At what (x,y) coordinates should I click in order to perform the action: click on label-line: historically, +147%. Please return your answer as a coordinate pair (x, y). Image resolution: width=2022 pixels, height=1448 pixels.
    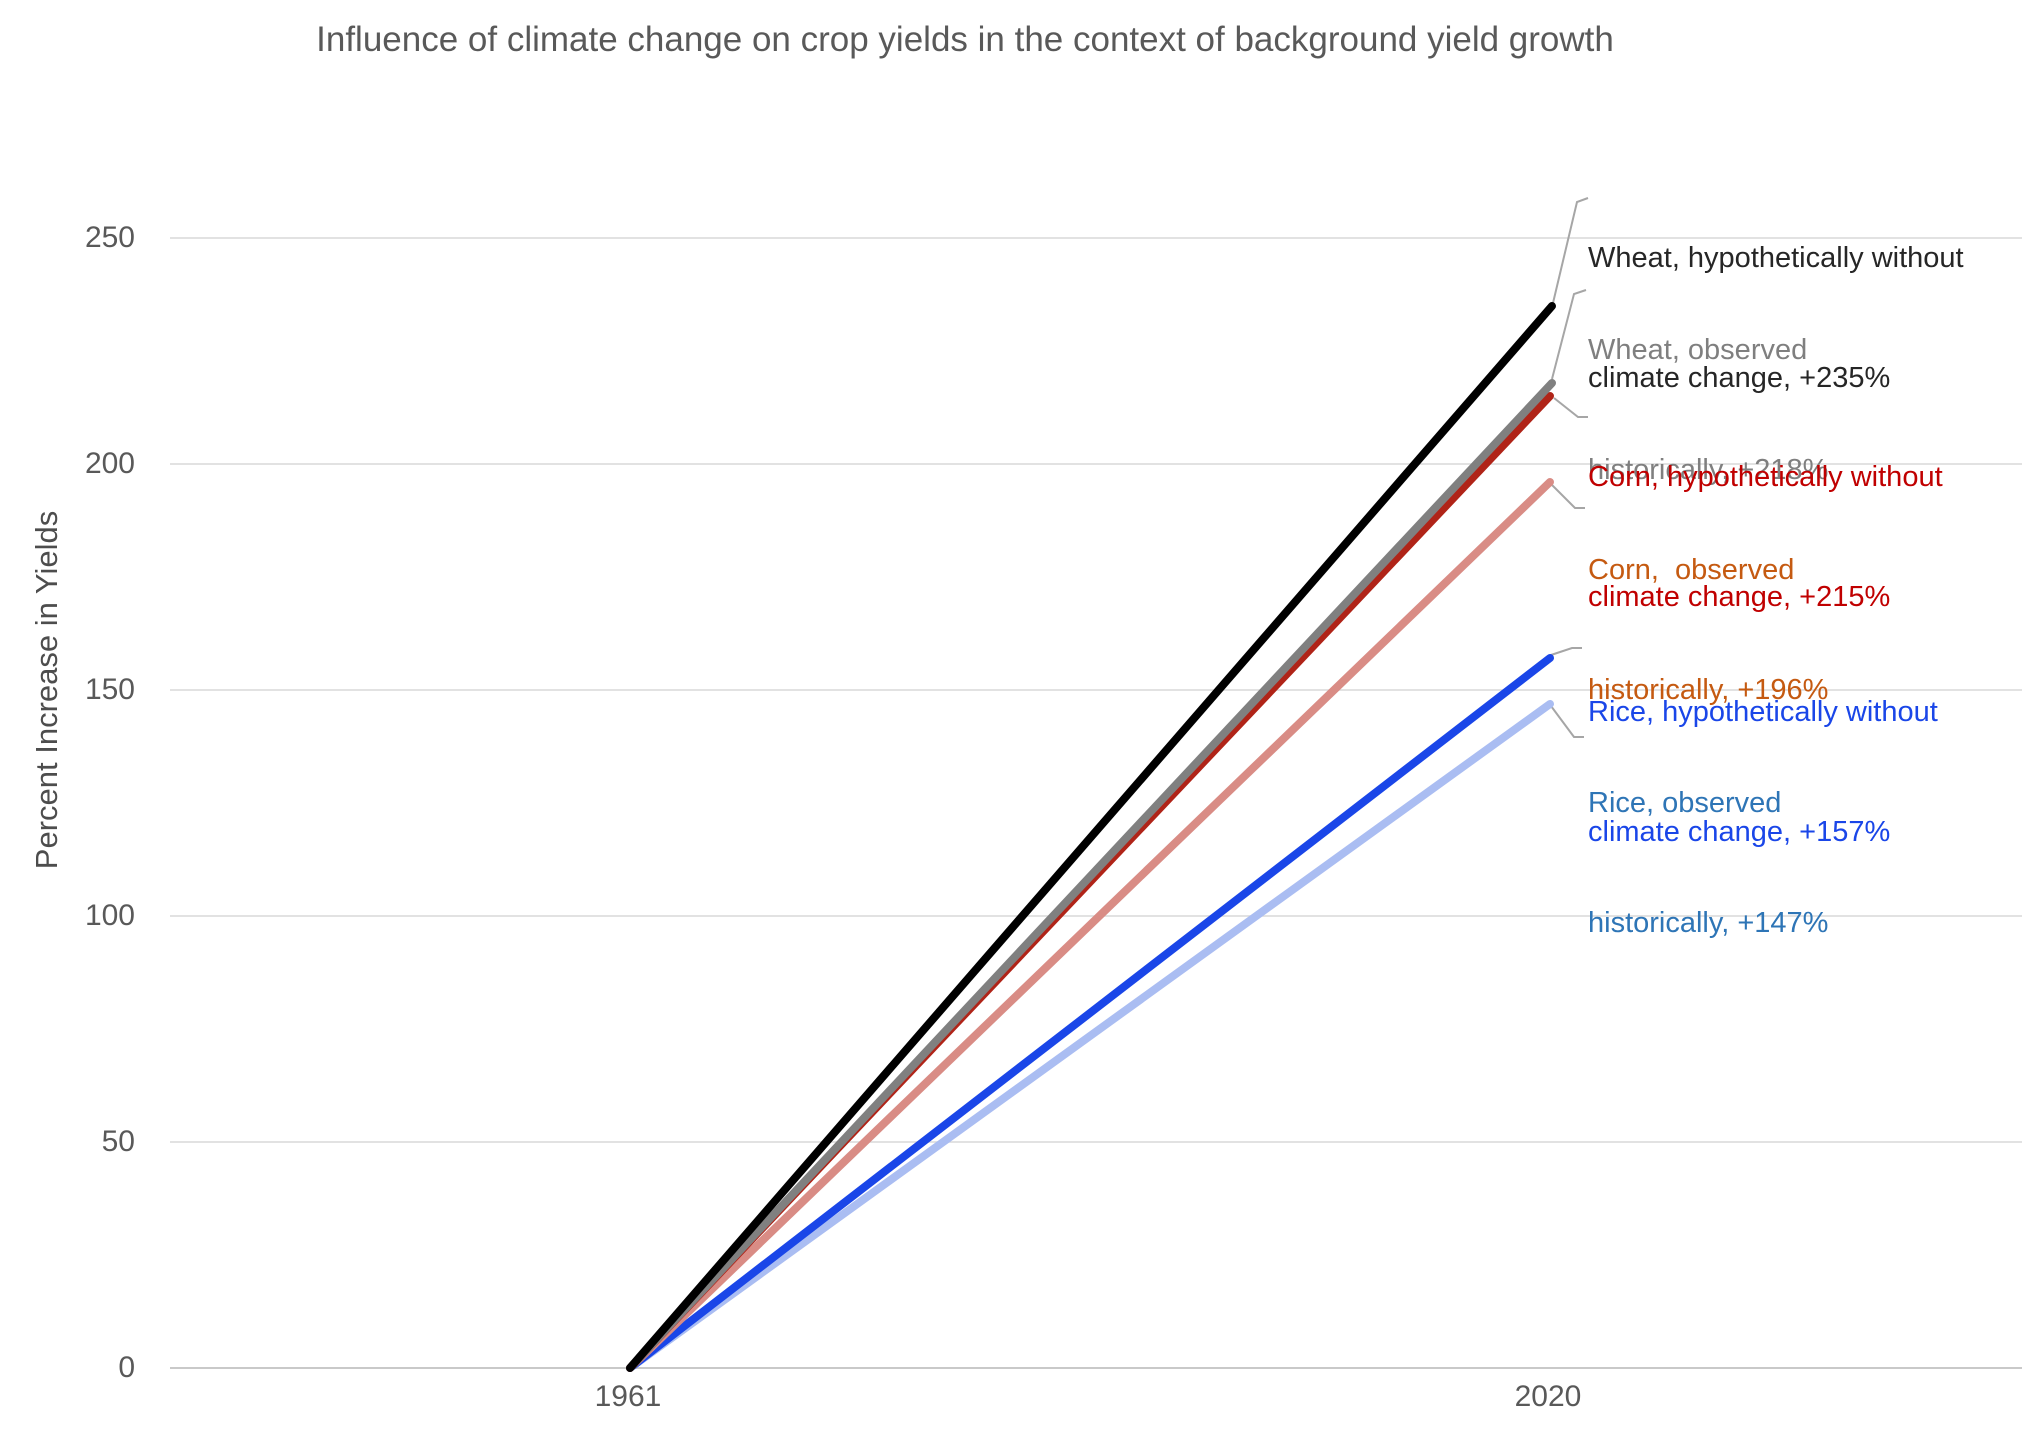
    Looking at the image, I should click on (1708, 923).